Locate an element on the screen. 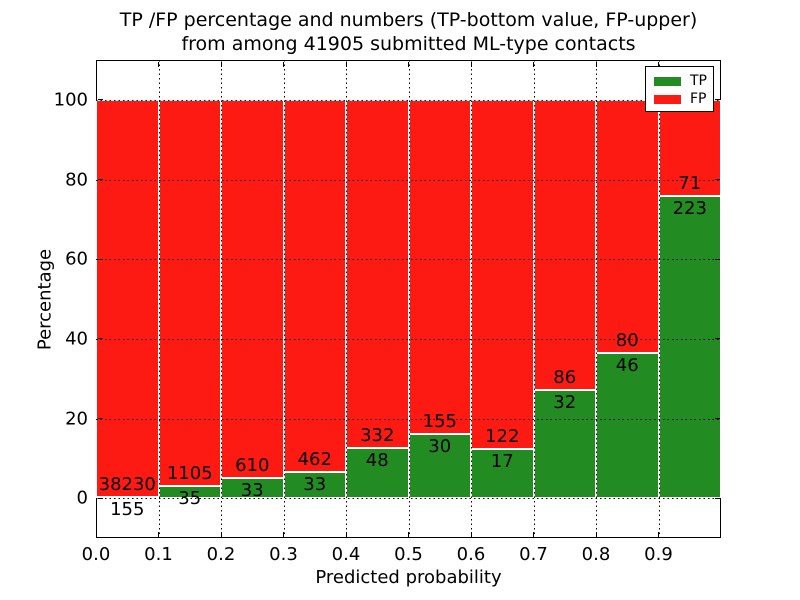 Image resolution: width=800 pixels, height=600 pixels. bar-label-tp: 17 is located at coordinates (502, 462).